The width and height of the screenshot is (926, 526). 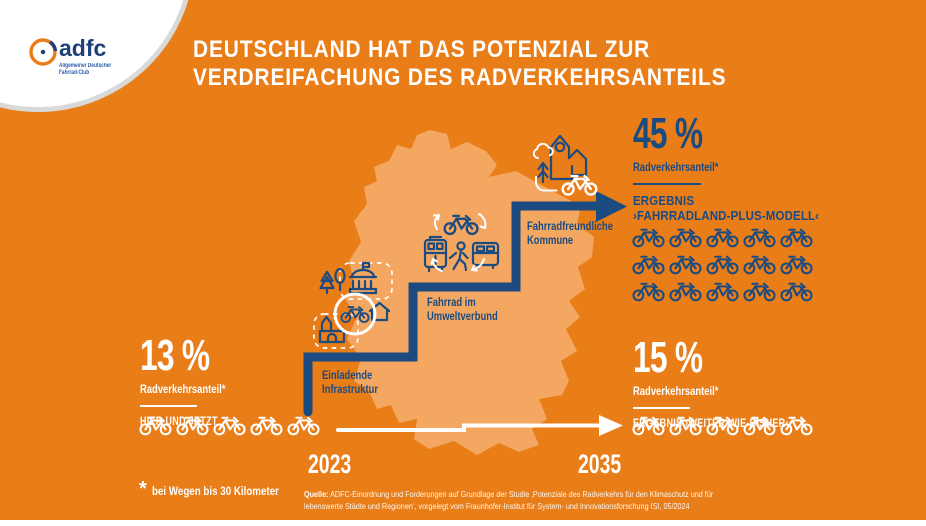 What do you see at coordinates (83, 48) in the screenshot?
I see `logo-brand: adfc` at bounding box center [83, 48].